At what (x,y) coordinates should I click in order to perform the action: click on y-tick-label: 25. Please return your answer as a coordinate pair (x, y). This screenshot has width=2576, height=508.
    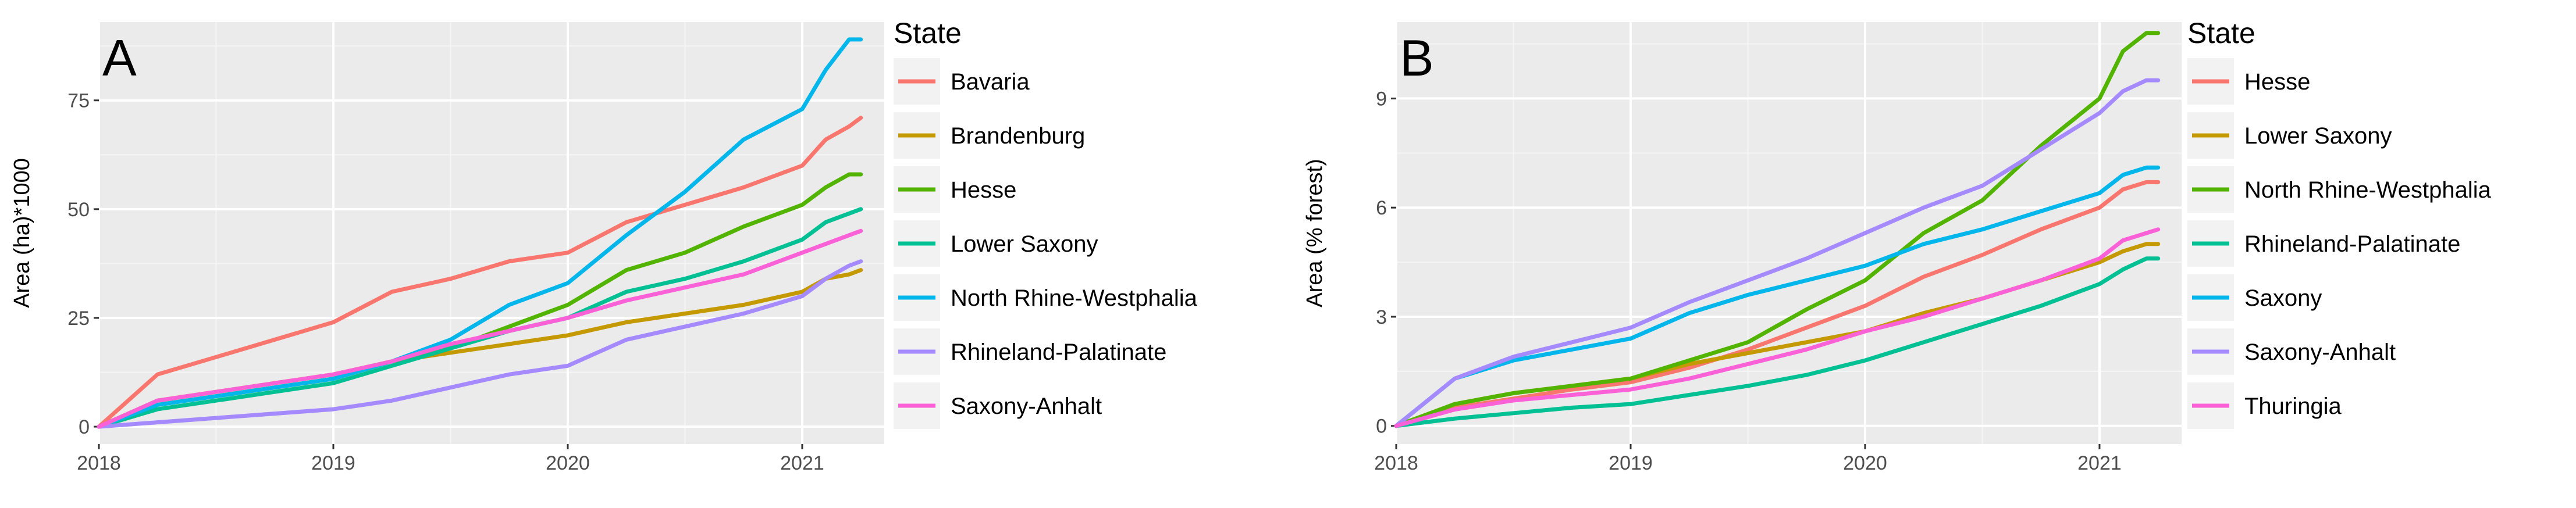
    Looking at the image, I should click on (79, 319).